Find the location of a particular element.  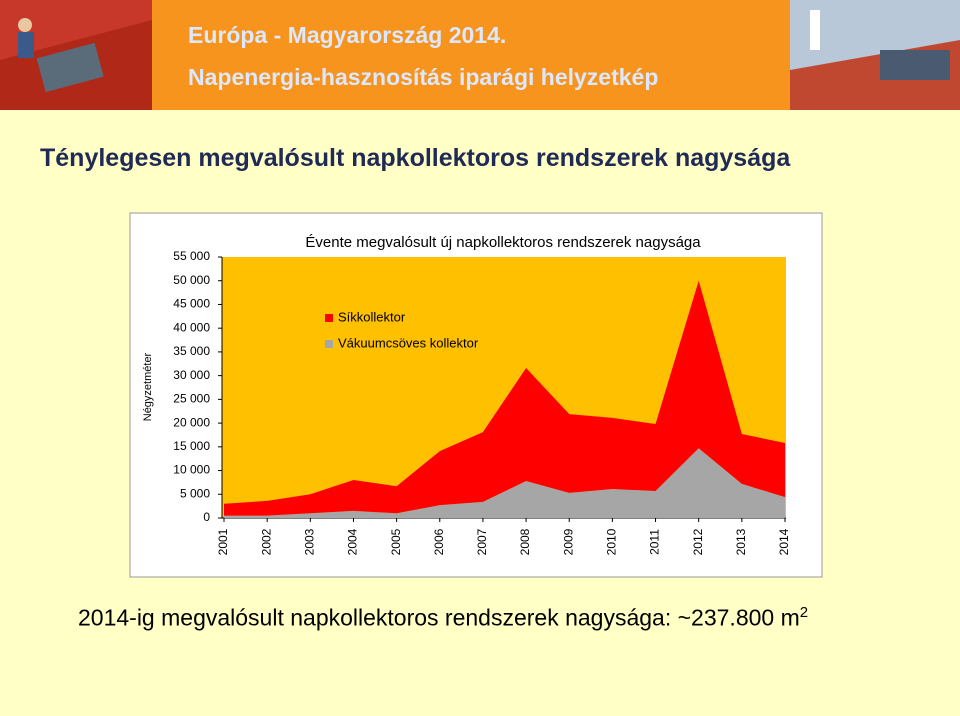

footer-sup: 2 is located at coordinates (804, 612).